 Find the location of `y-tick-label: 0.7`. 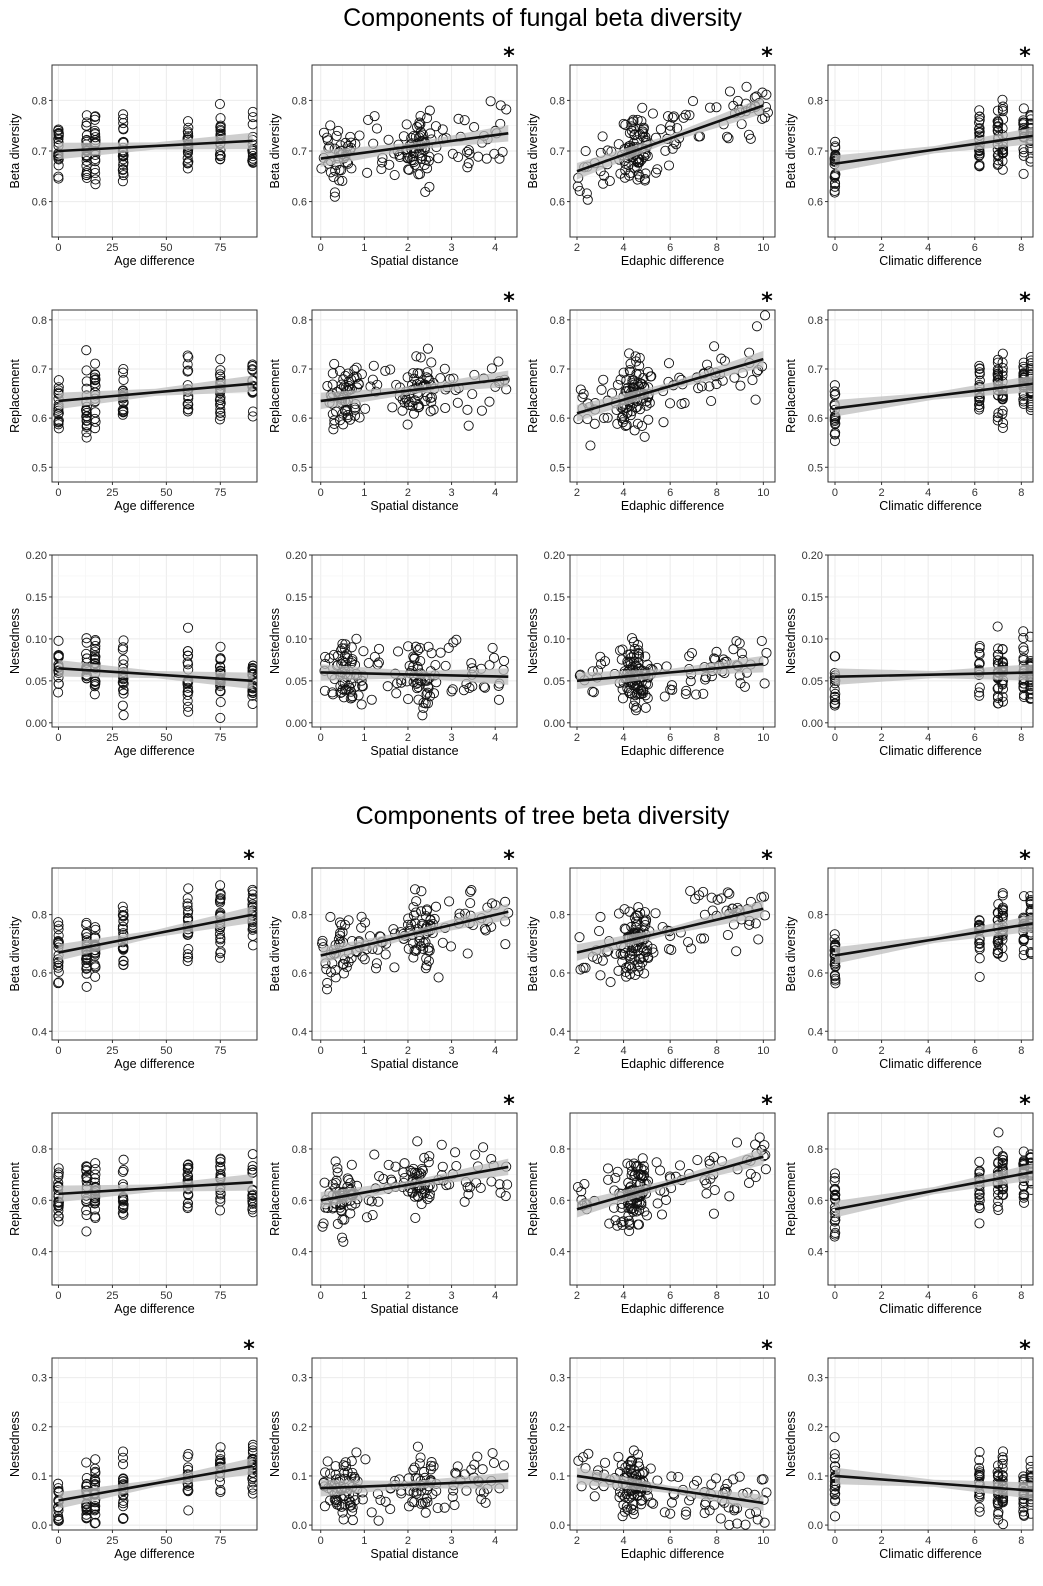

y-tick-label: 0.7 is located at coordinates (815, 152).